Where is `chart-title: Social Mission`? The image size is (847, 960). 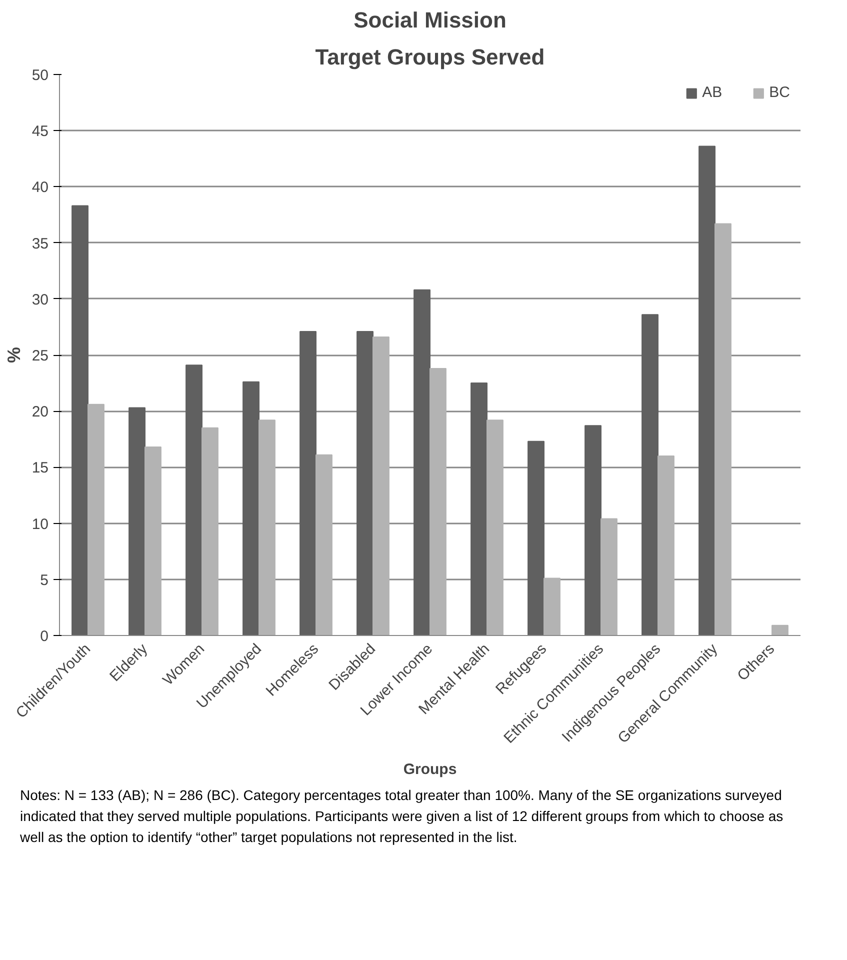
chart-title: Social Mission is located at coordinates (430, 20).